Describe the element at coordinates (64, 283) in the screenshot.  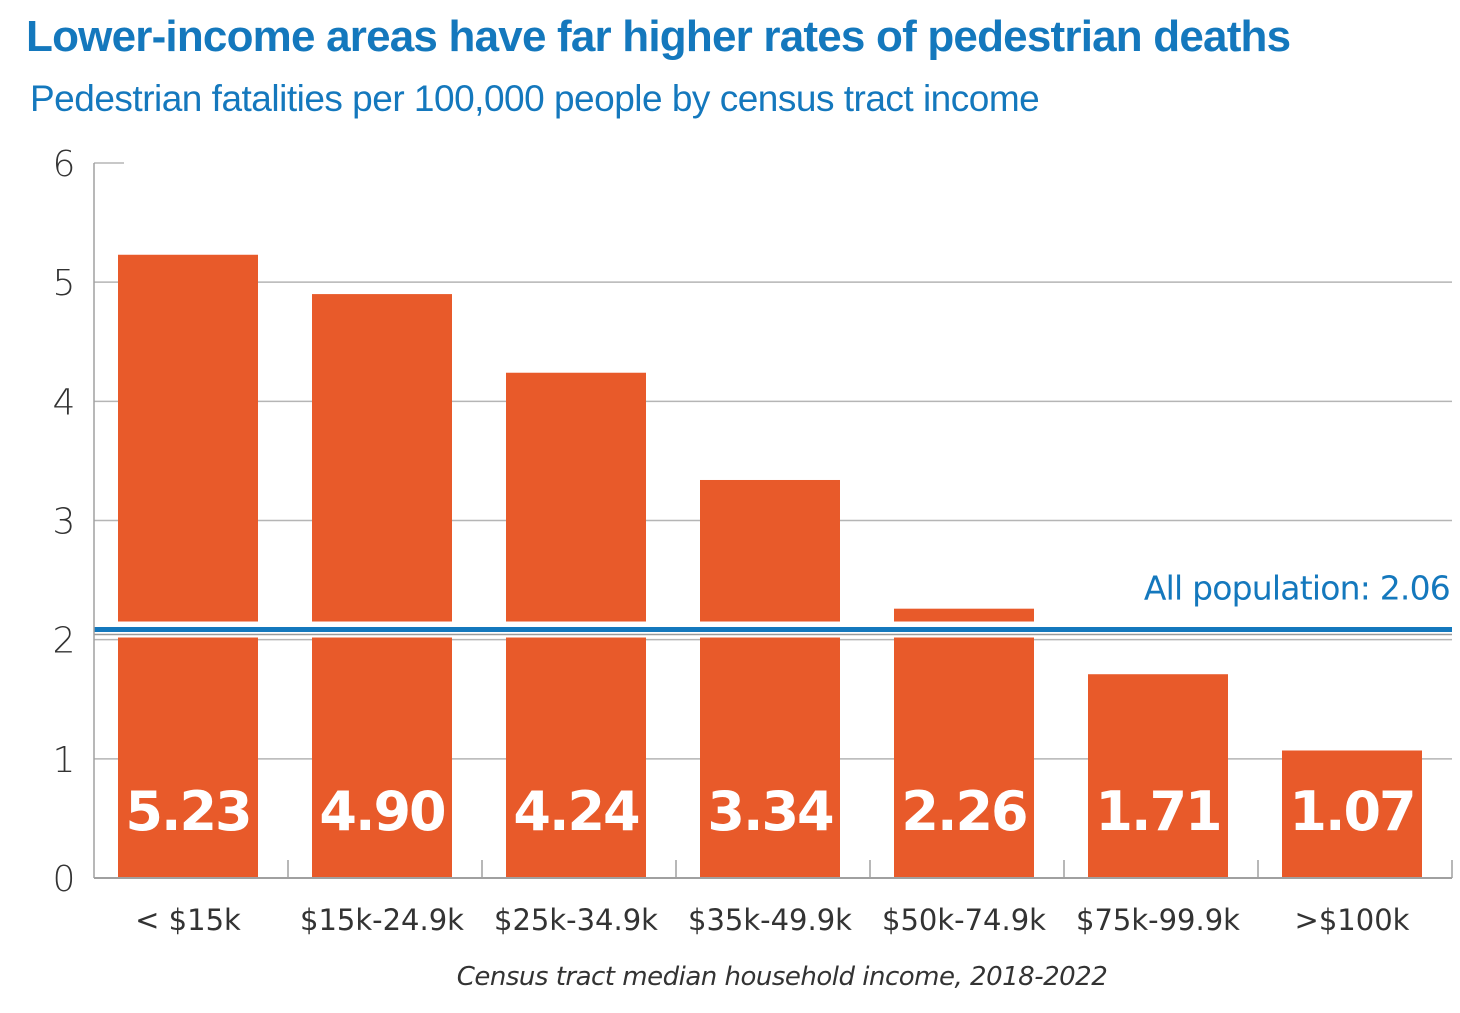
I see `y-tick-label: 5` at that location.